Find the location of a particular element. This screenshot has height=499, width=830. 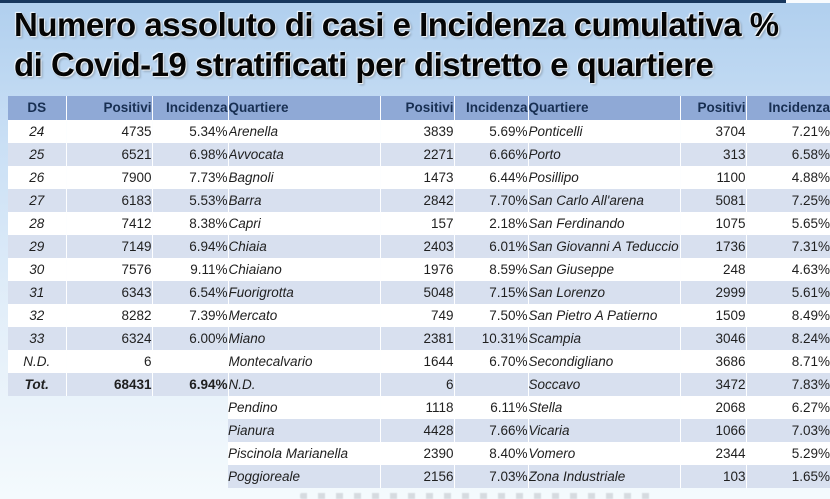

positivi-cell: 1736 is located at coordinates (713, 246).